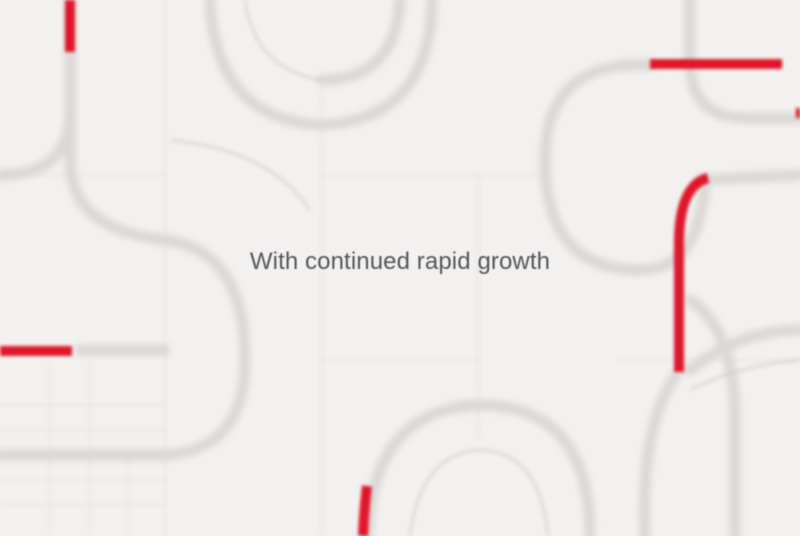  What do you see at coordinates (400, 261) in the screenshot?
I see `caption-text: With continued rapid growth` at bounding box center [400, 261].